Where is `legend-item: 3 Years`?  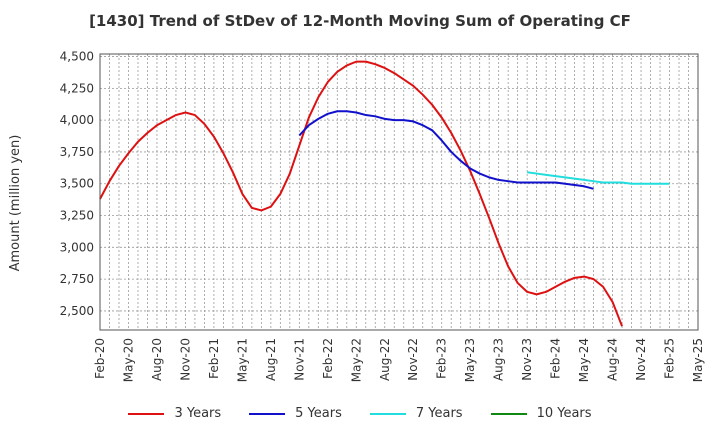 legend-item: 3 Years is located at coordinates (174, 413).